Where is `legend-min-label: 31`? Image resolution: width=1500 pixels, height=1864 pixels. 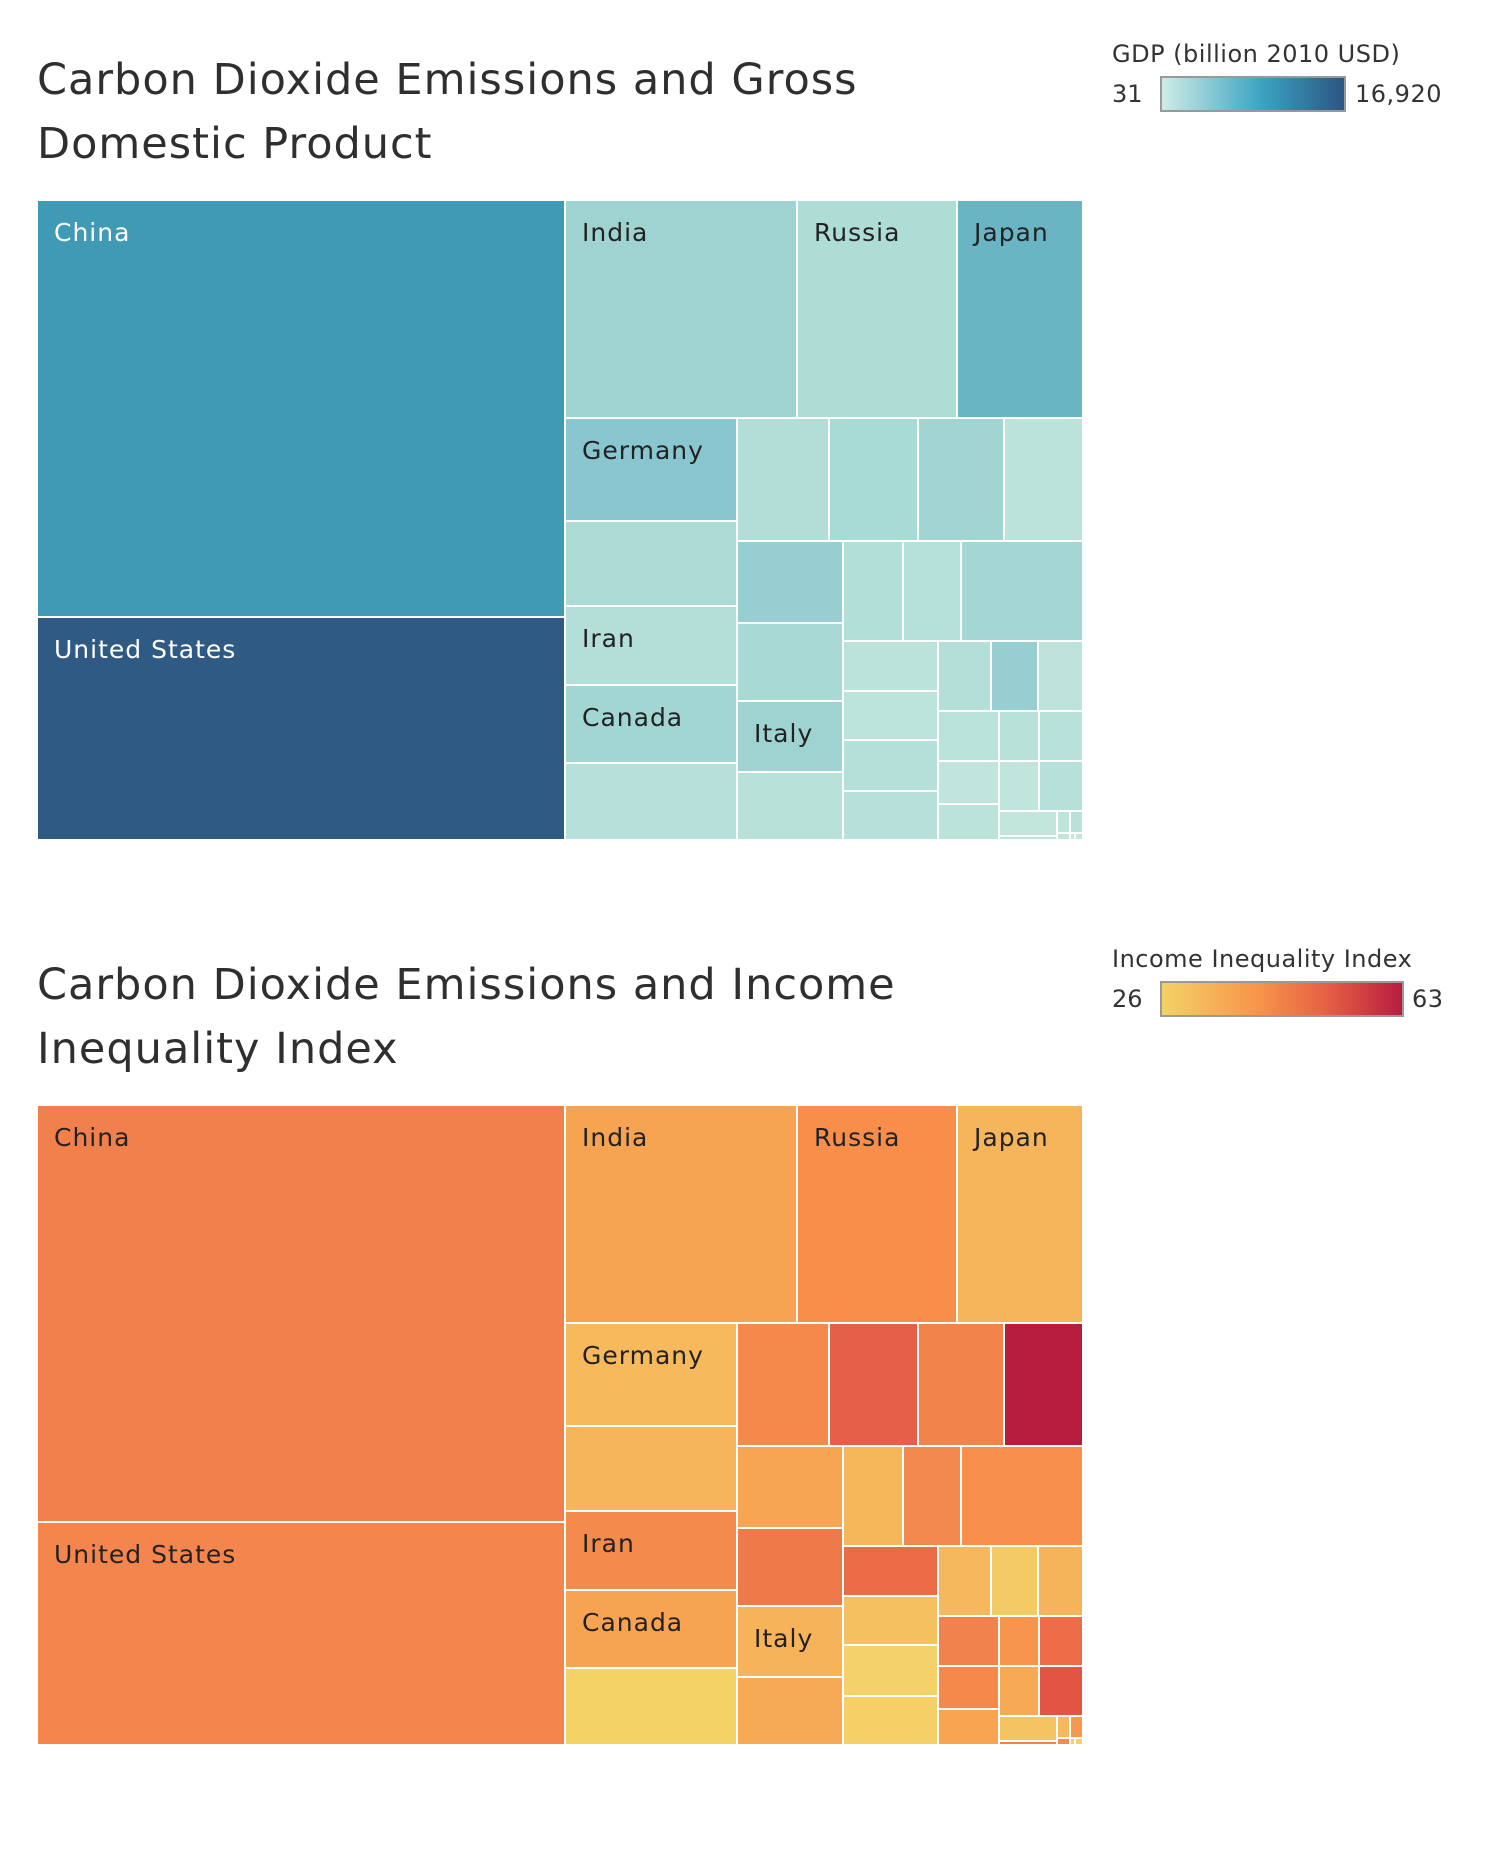
legend-min-label: 31 is located at coordinates (1127, 94).